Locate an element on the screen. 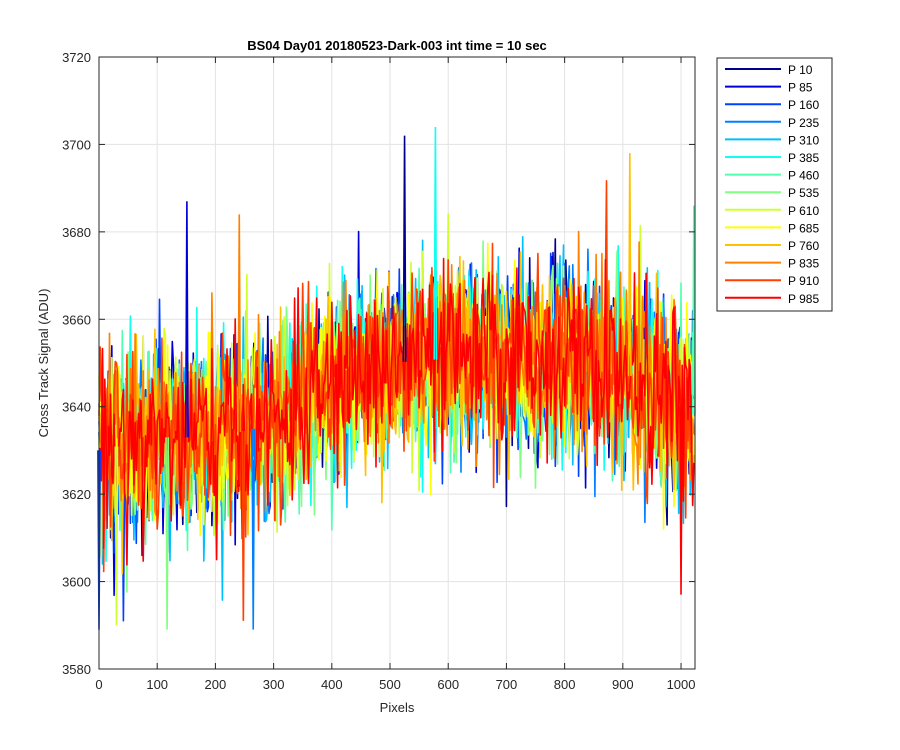 This screenshot has width=900, height=750. x-tick-label: 300 is located at coordinates (274, 684).